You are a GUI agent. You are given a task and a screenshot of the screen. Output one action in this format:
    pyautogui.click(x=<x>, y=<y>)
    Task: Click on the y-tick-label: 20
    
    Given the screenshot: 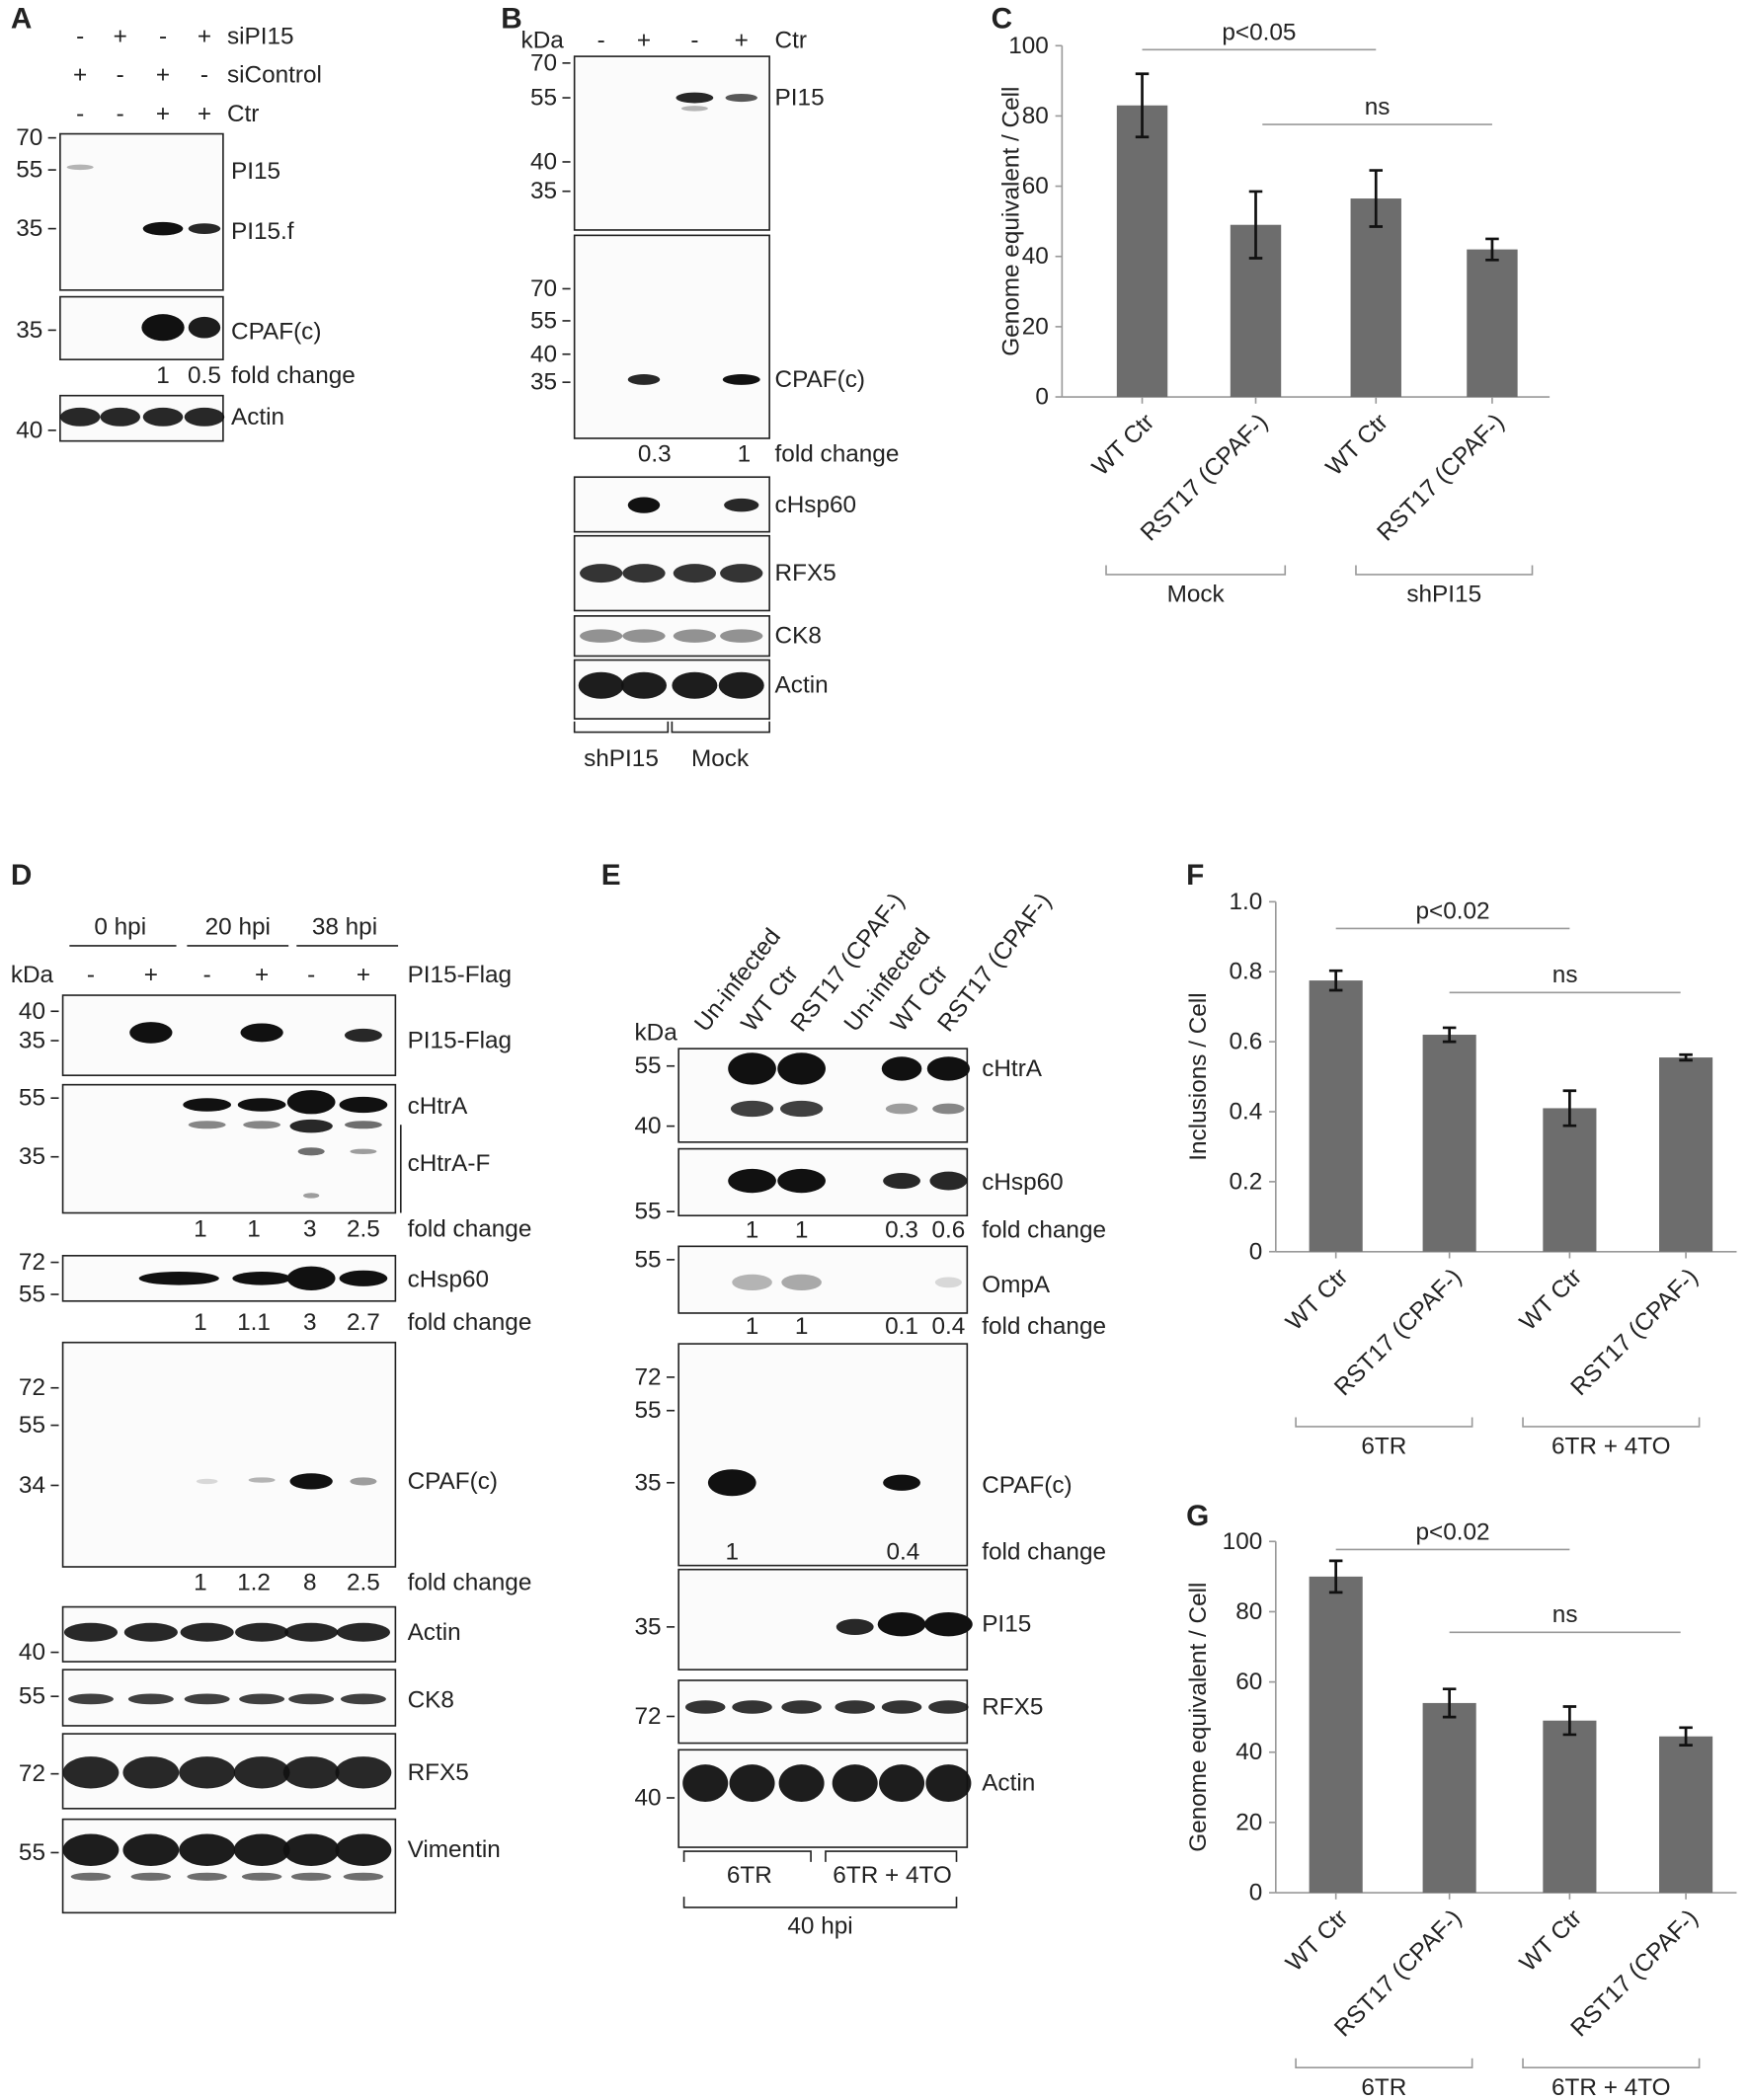 What is the action you would take?
    pyautogui.click(x=1248, y=1822)
    